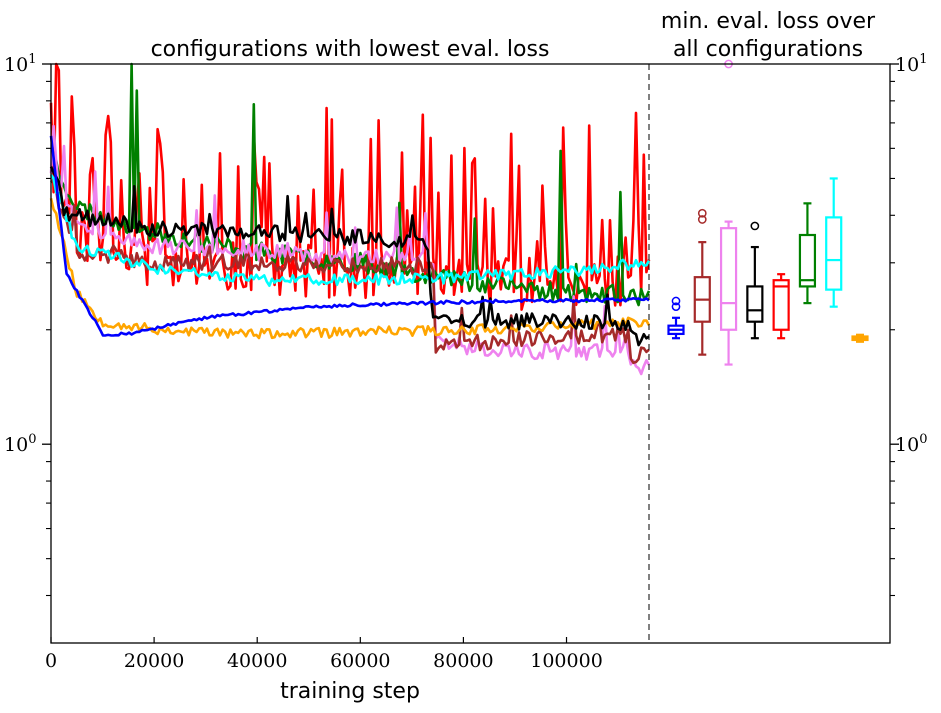  Describe the element at coordinates (360, 661) in the screenshot. I see `x-tick-label: 60000` at that location.